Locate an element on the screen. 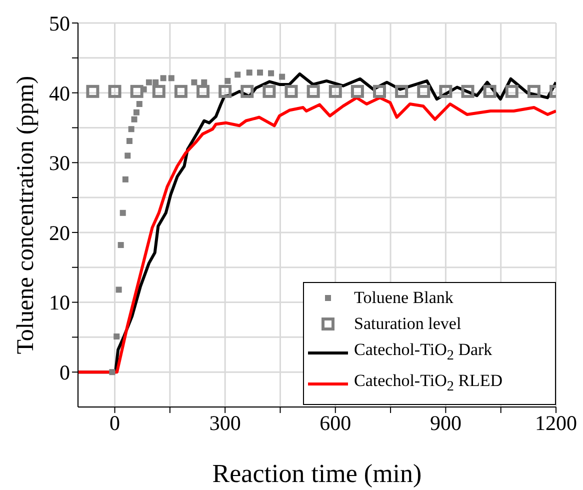 This screenshot has height=490, width=583. legend-label: Toluene Blank is located at coordinates (404, 298).